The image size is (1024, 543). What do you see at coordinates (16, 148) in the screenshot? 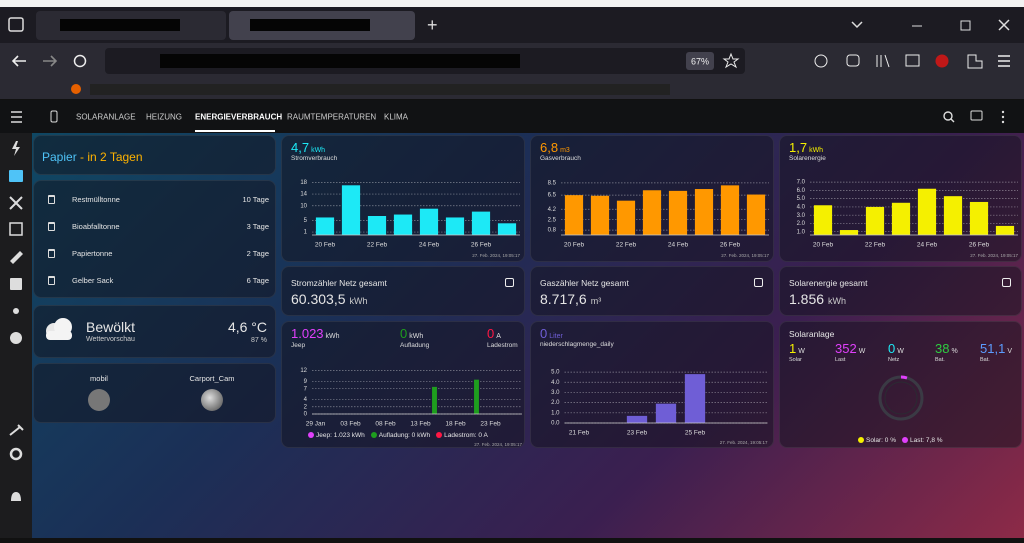
I see `nav-energy` at bounding box center [16, 148].